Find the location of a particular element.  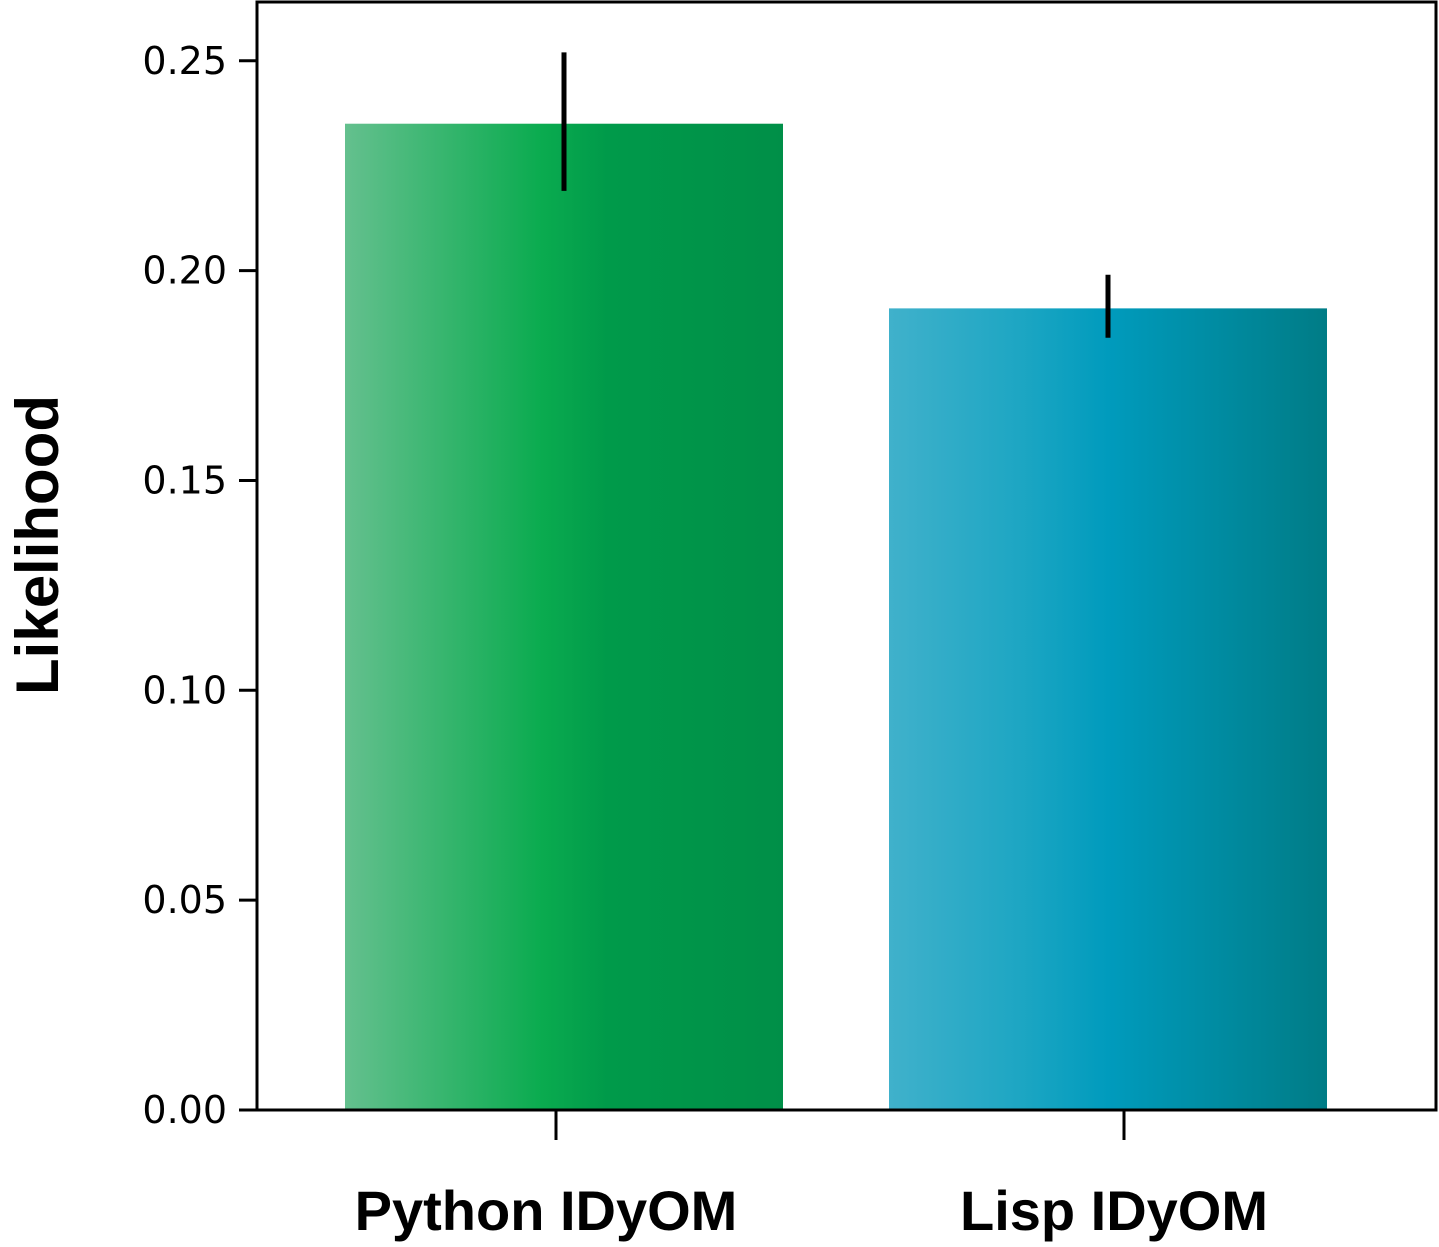

y-axis-title: Likelihood is located at coordinates (37, 545).